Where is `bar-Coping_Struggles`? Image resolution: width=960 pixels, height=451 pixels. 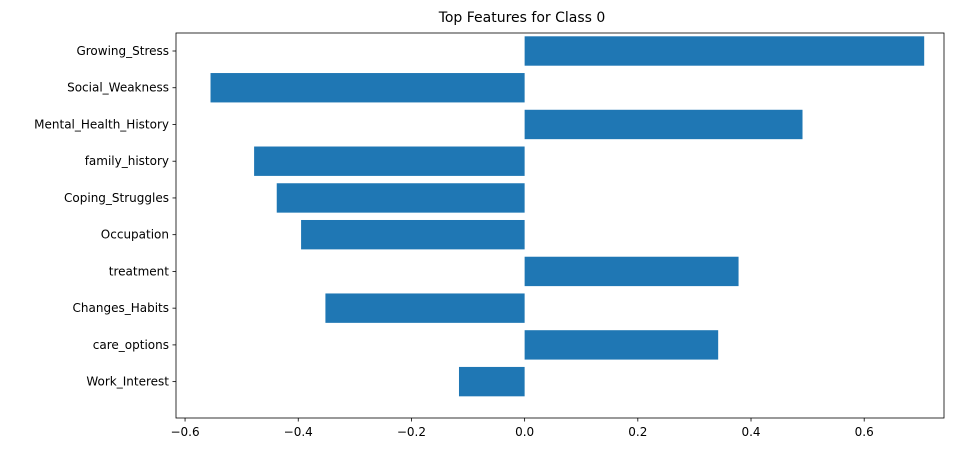
bar-Coping_Struggles is located at coordinates (400, 198).